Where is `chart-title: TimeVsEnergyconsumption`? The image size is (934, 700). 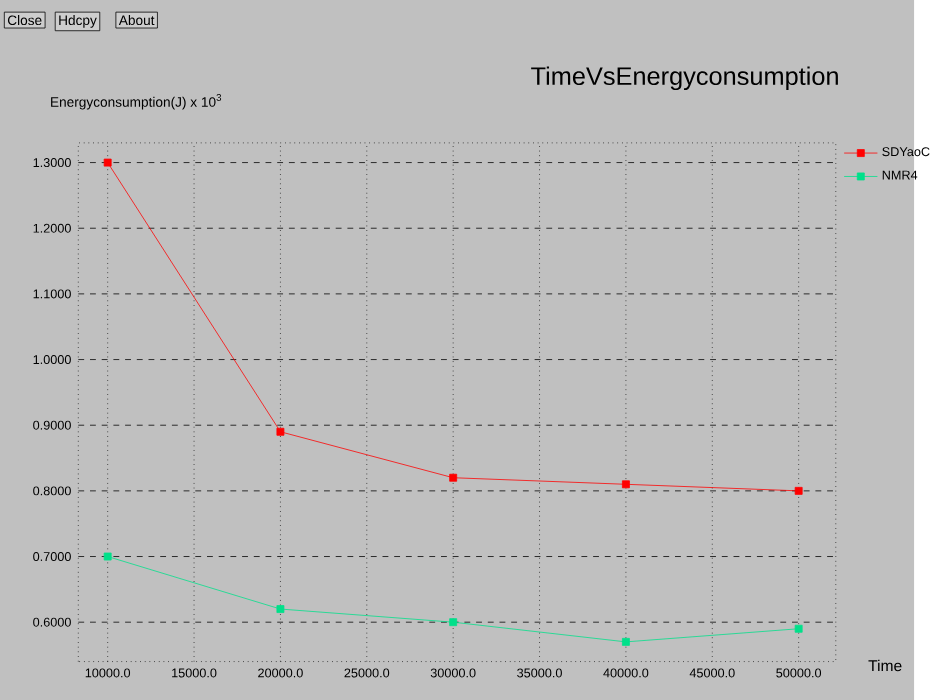 chart-title: TimeVsEnergyconsumption is located at coordinates (684, 78).